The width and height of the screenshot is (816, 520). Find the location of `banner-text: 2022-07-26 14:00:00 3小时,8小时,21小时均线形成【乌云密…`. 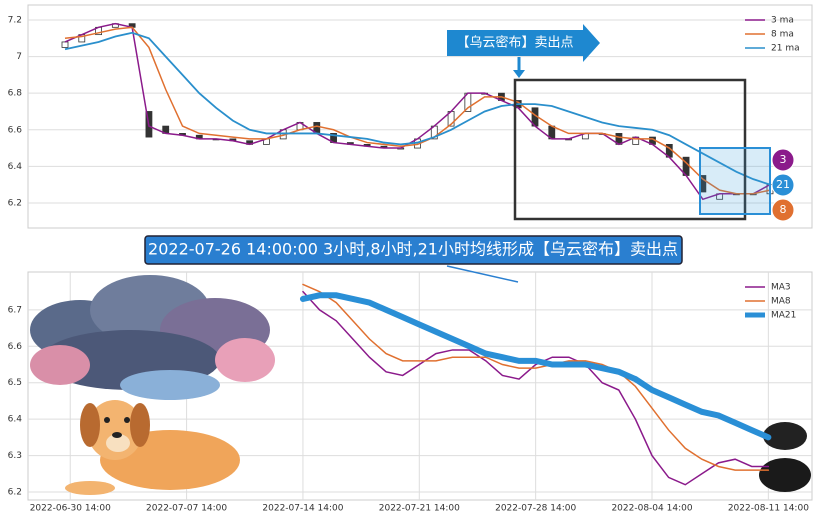

banner-text: 2022-07-26 14:00:00 3小时,8小时,21小时均线形成【乌云密… is located at coordinates (413, 249).